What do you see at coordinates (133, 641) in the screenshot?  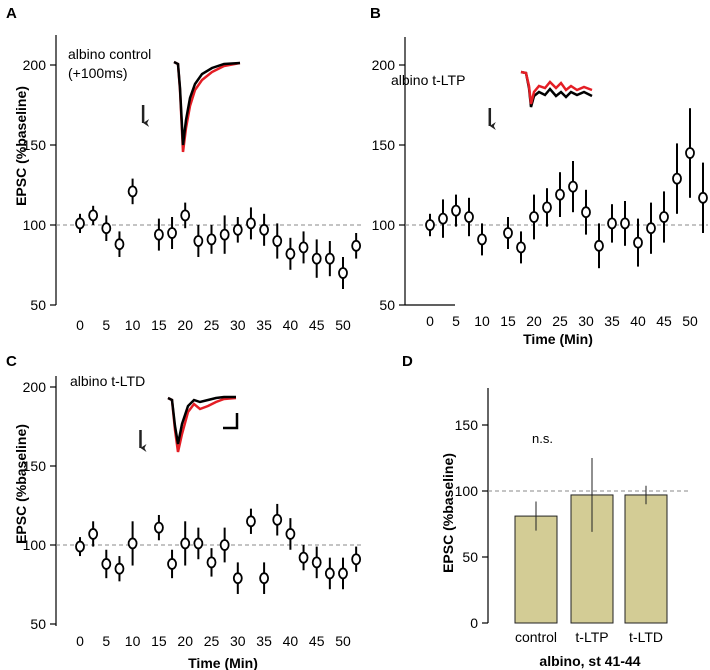 I see `panel-c-x-tick-label: 10` at bounding box center [133, 641].